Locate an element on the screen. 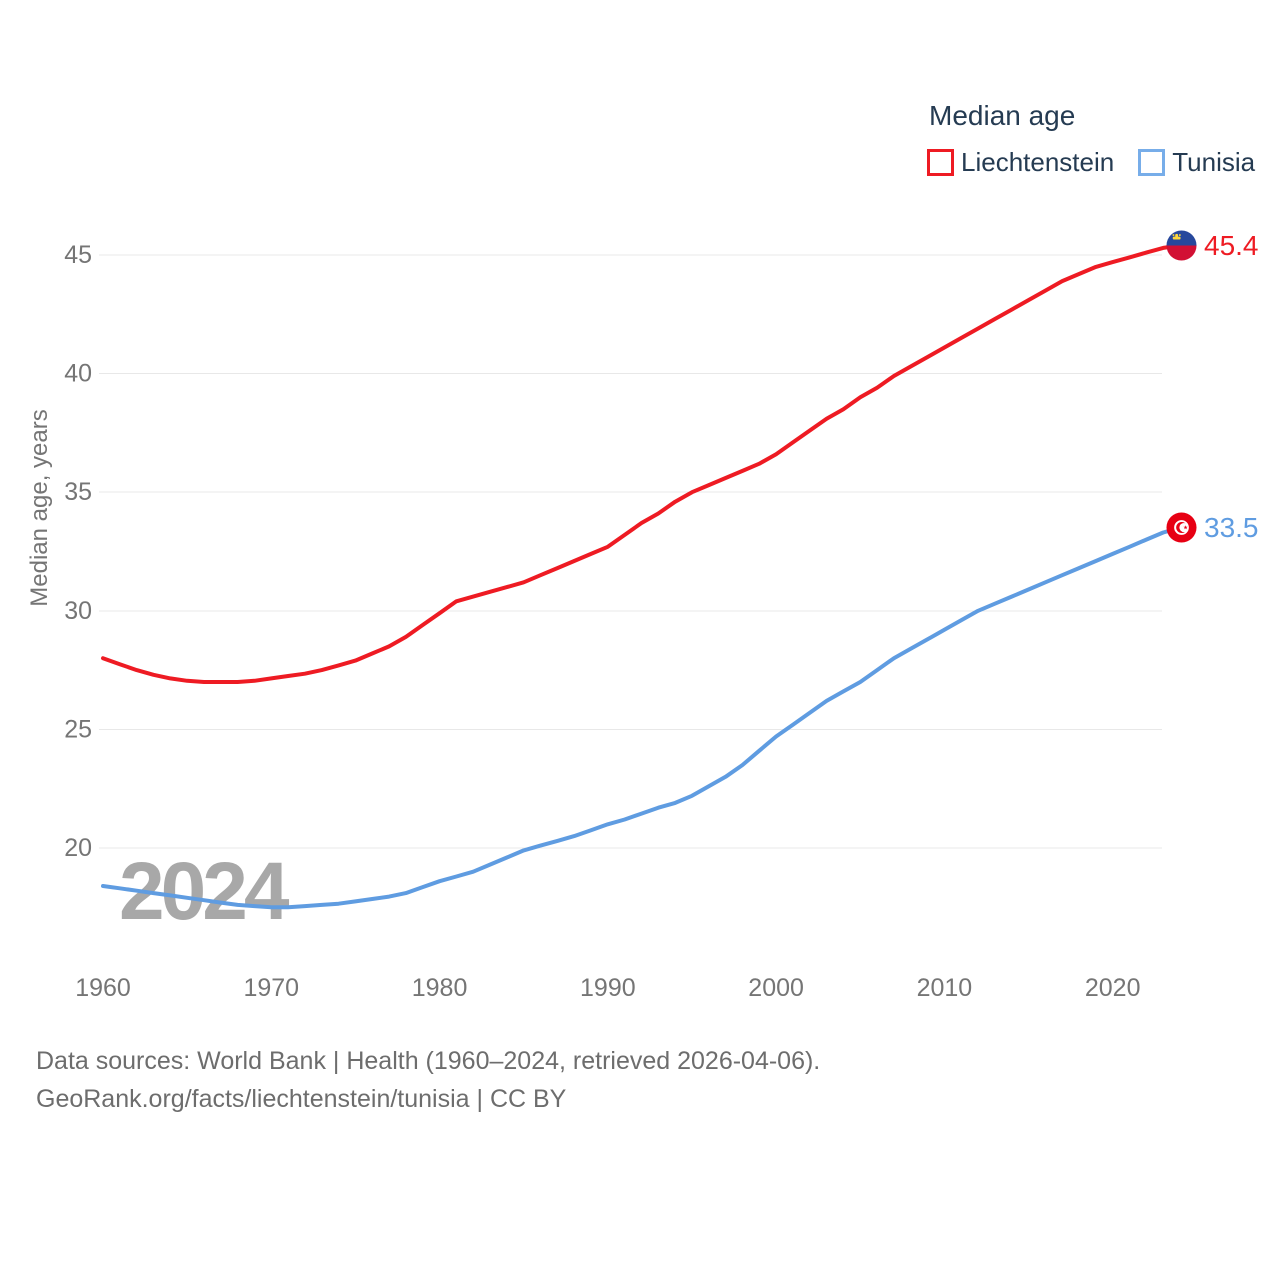 Image resolution: width=1280 pixels, height=1280 pixels. legend-item-tunisia: Tunisia is located at coordinates (1196, 162).